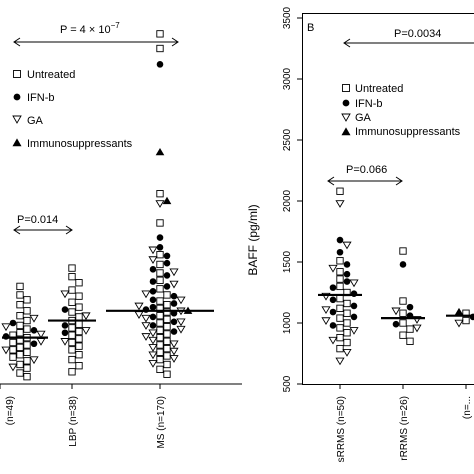 The image size is (474, 474). What do you see at coordinates (37, 220) in the screenshot?
I see `p-value-label-a2: P=0.014` at bounding box center [37, 220].